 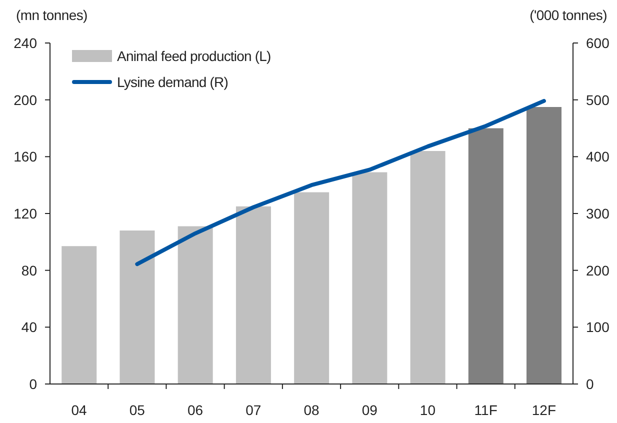 What do you see at coordinates (26, 42) in the screenshot?
I see `y-tick-label: 240` at bounding box center [26, 42].